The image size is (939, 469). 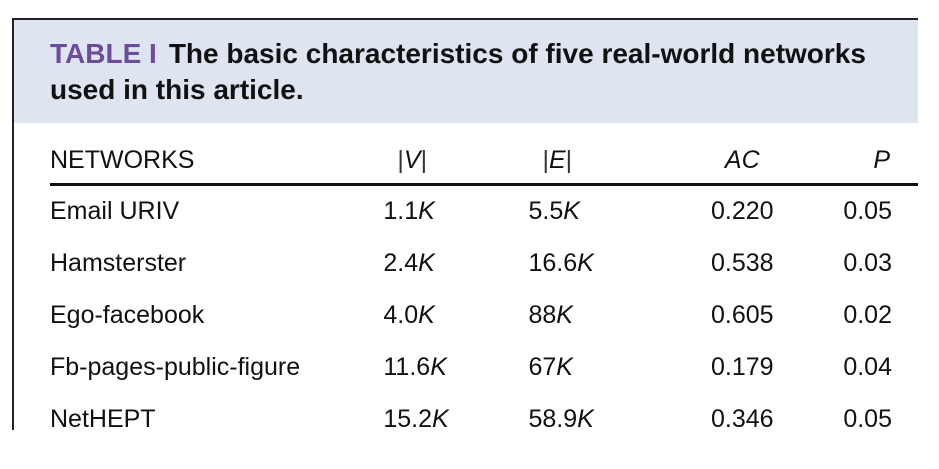 I want to click on vertex-count: 1.1K, so click(x=409, y=211).